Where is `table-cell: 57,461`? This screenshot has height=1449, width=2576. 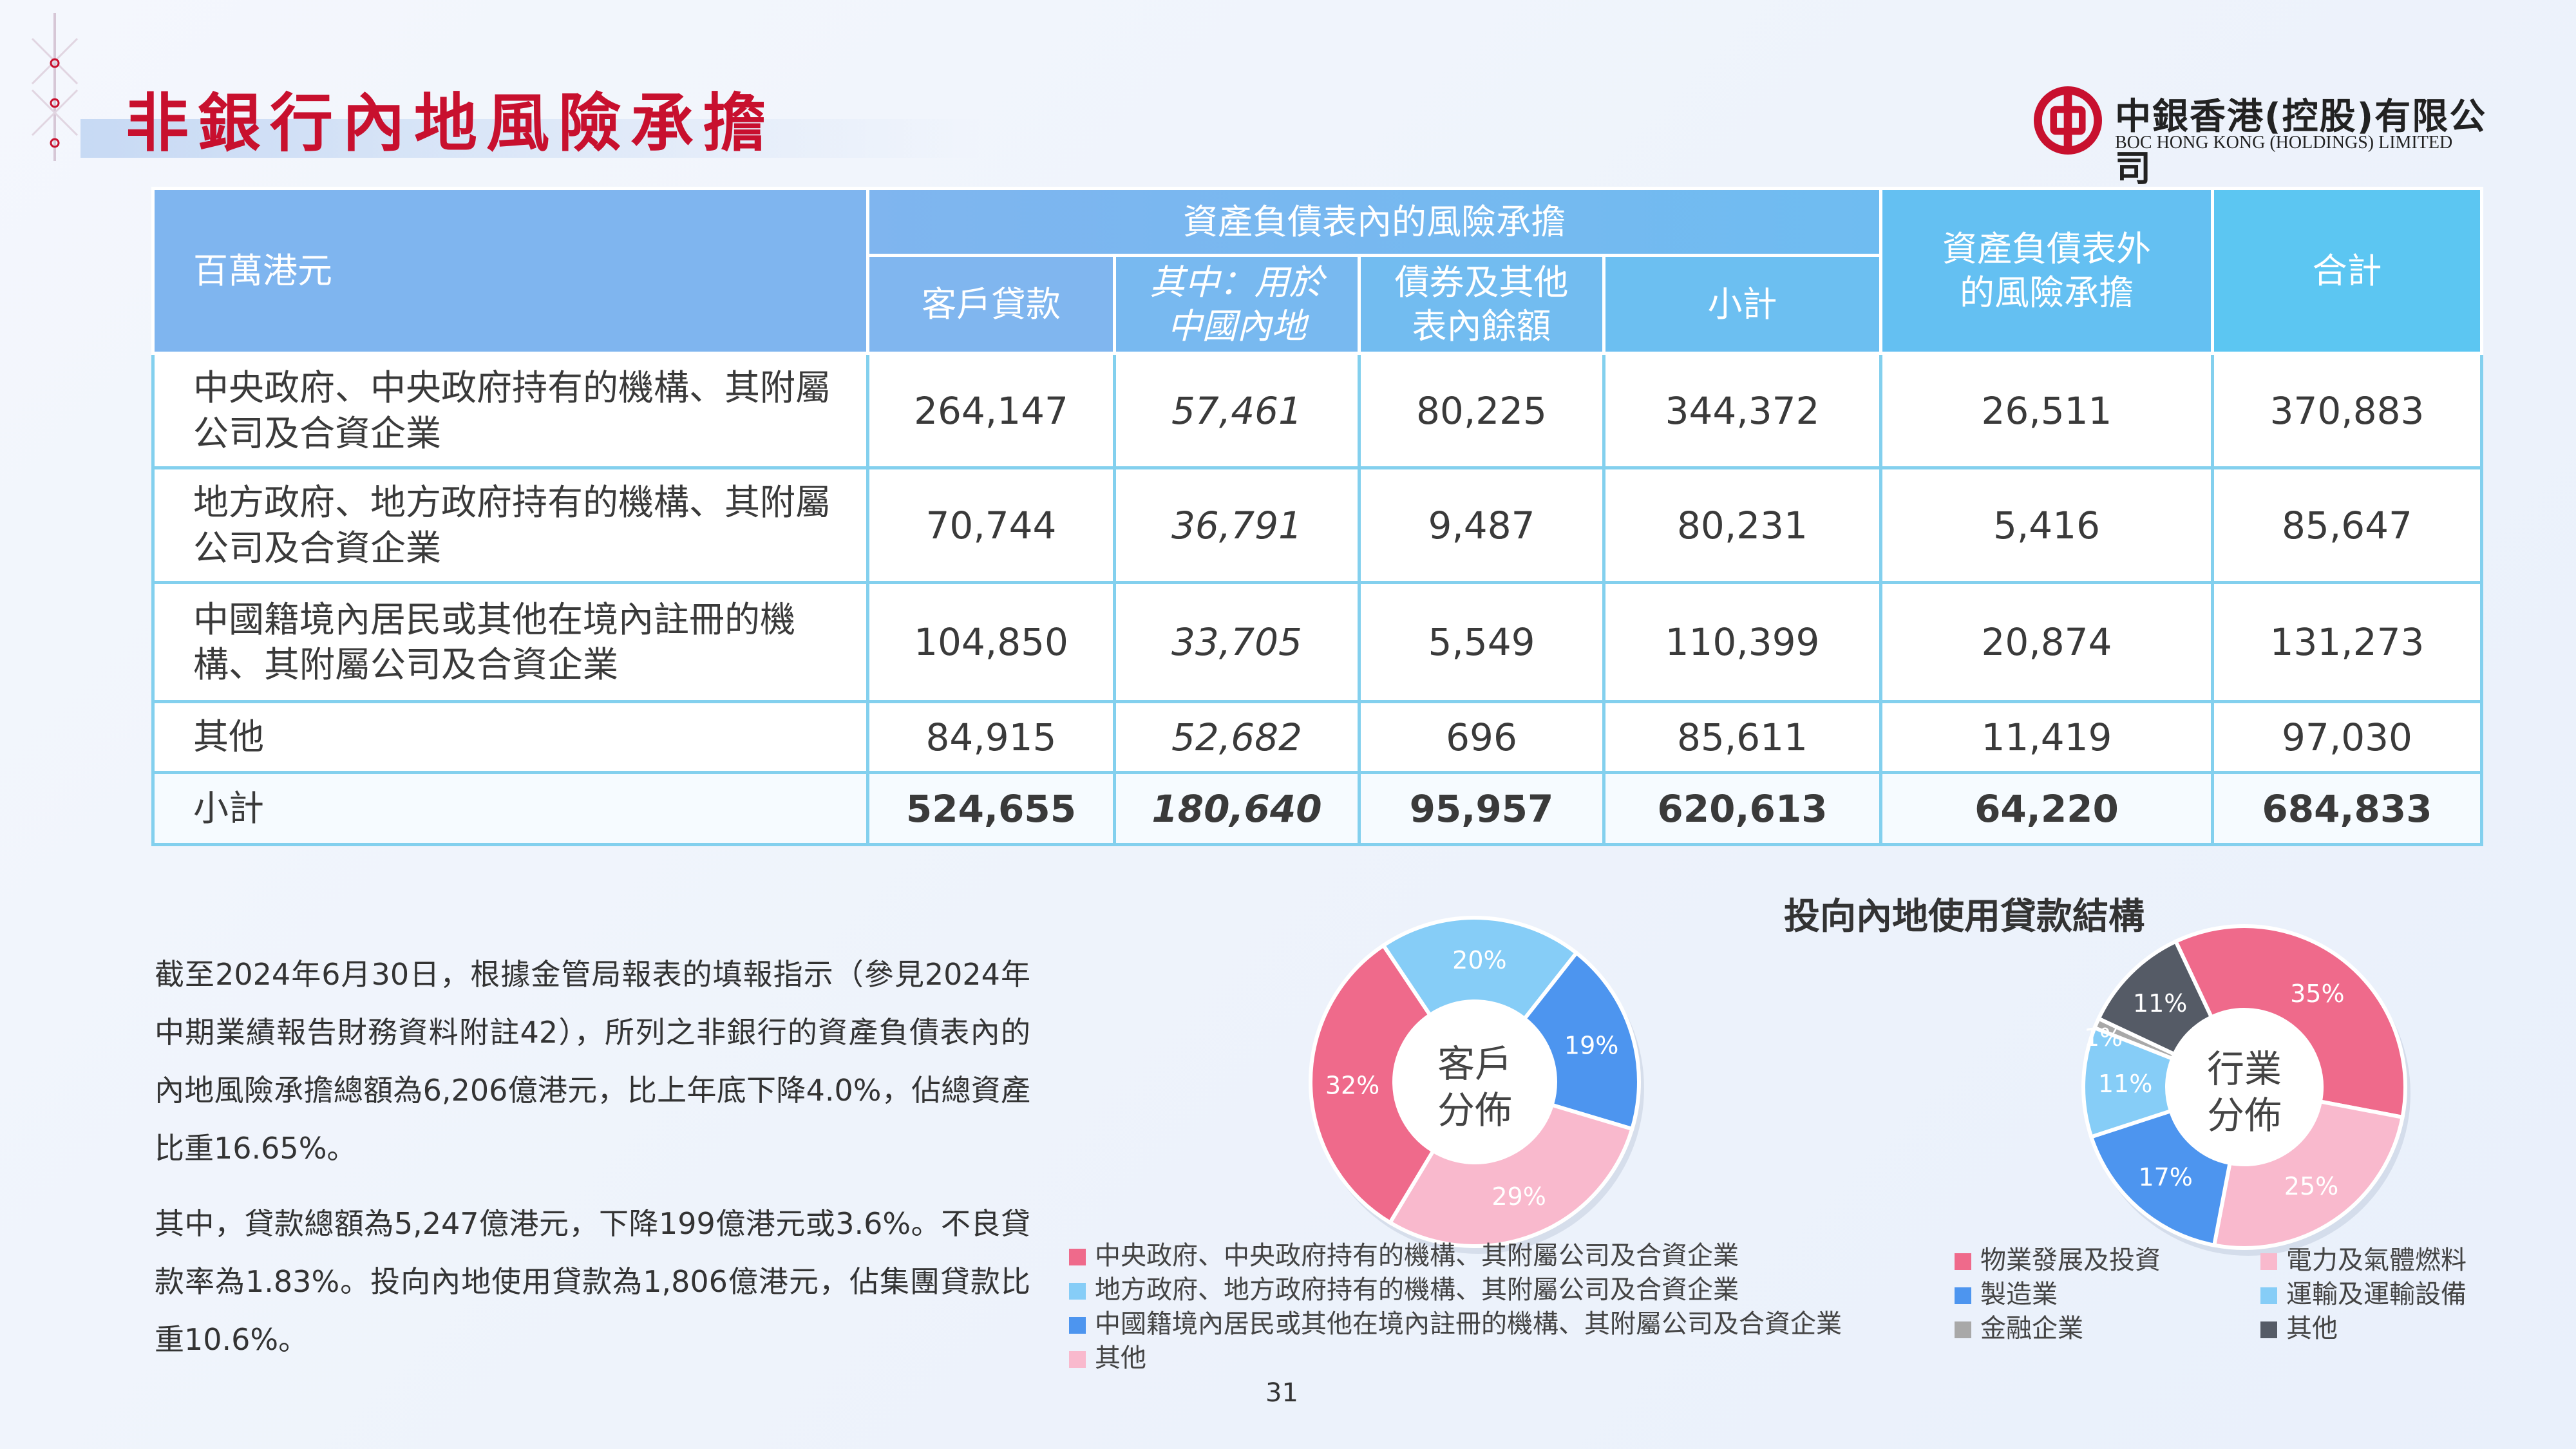 table-cell: 57,461 is located at coordinates (1237, 411).